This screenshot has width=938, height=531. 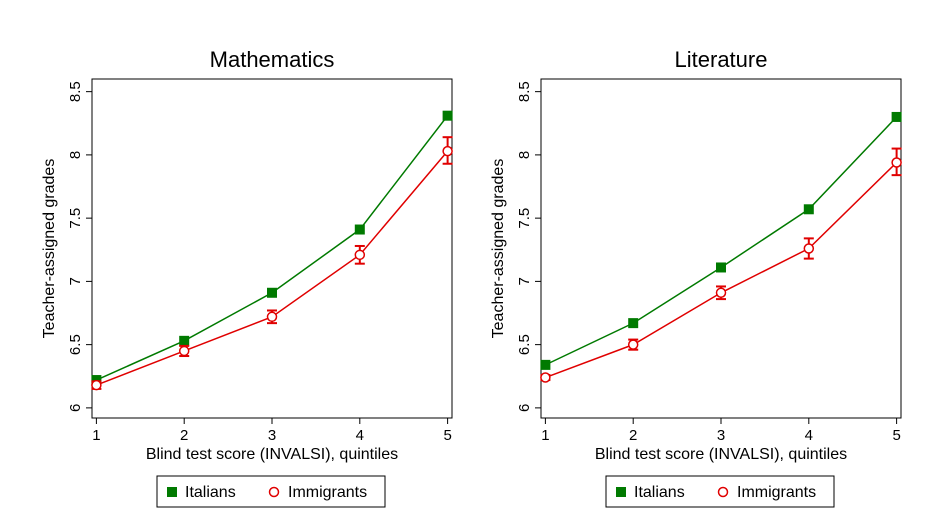 I want to click on chart-title: Literature, so click(x=721, y=59).